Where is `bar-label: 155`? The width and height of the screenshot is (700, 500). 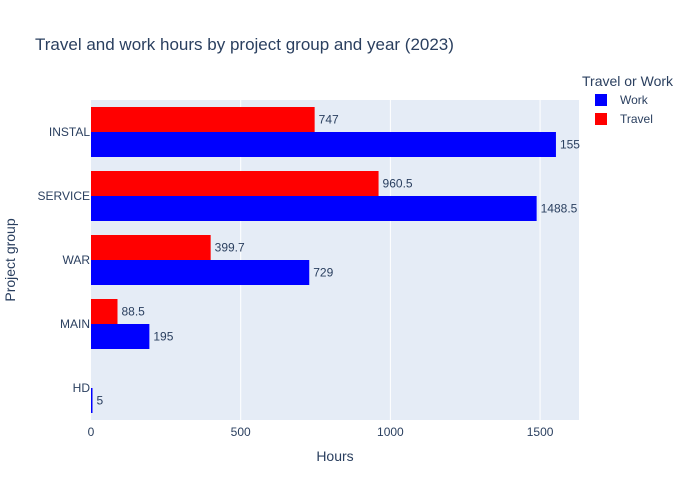
bar-label: 155 is located at coordinates (570, 145).